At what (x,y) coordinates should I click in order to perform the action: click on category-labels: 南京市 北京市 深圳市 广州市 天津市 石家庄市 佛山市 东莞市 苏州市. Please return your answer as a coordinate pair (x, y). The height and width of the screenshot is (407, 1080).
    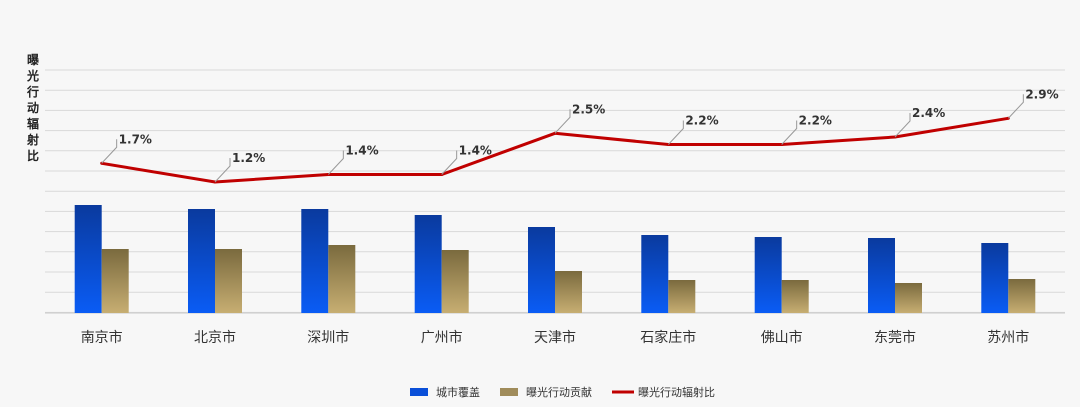
    Looking at the image, I should click on (555, 337).